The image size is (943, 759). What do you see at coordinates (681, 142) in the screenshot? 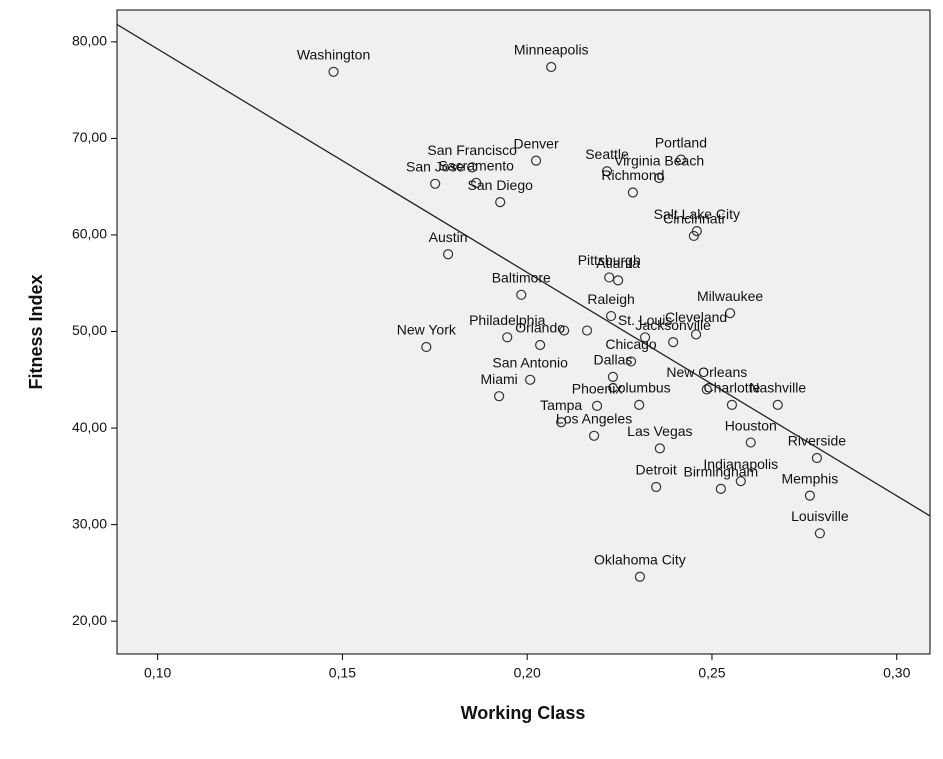
I see `point-label: Portland` at bounding box center [681, 142].